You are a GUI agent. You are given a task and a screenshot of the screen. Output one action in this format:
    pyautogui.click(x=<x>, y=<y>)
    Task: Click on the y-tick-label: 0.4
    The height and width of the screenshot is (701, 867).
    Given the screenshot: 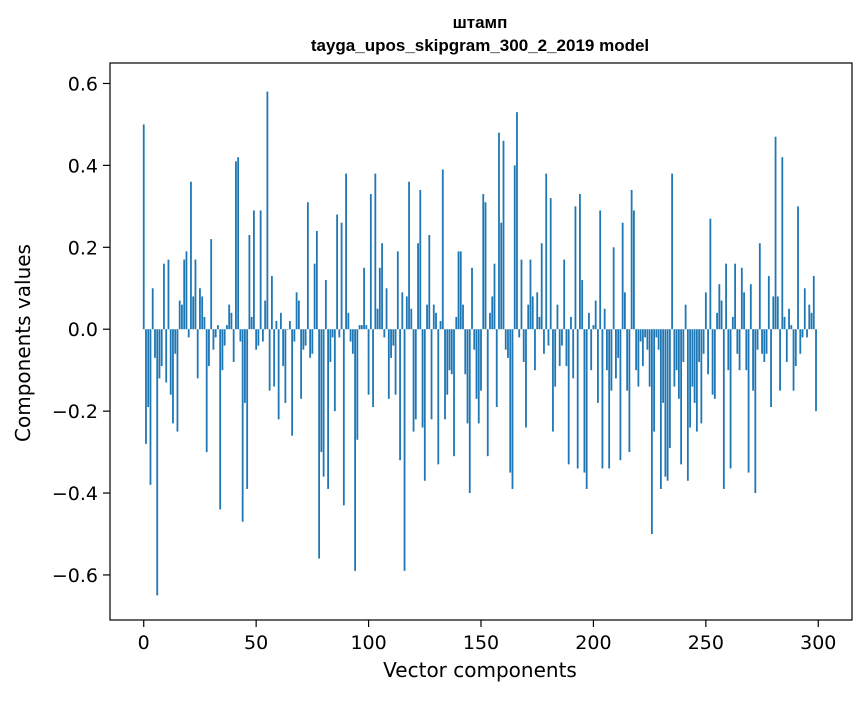 What is the action you would take?
    pyautogui.click(x=83, y=166)
    